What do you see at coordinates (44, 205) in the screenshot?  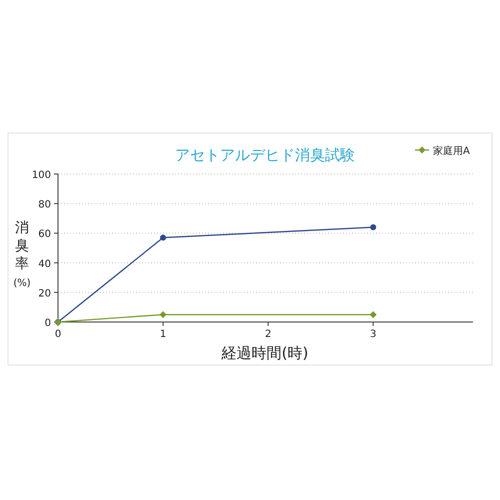 I see `y-tick-label: 80` at bounding box center [44, 205].